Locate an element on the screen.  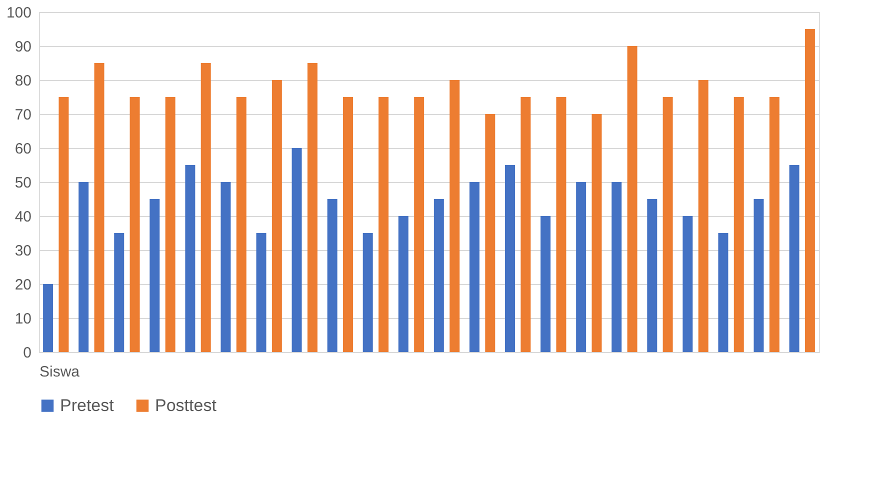
y-tick-label: 40 is located at coordinates (23, 217).